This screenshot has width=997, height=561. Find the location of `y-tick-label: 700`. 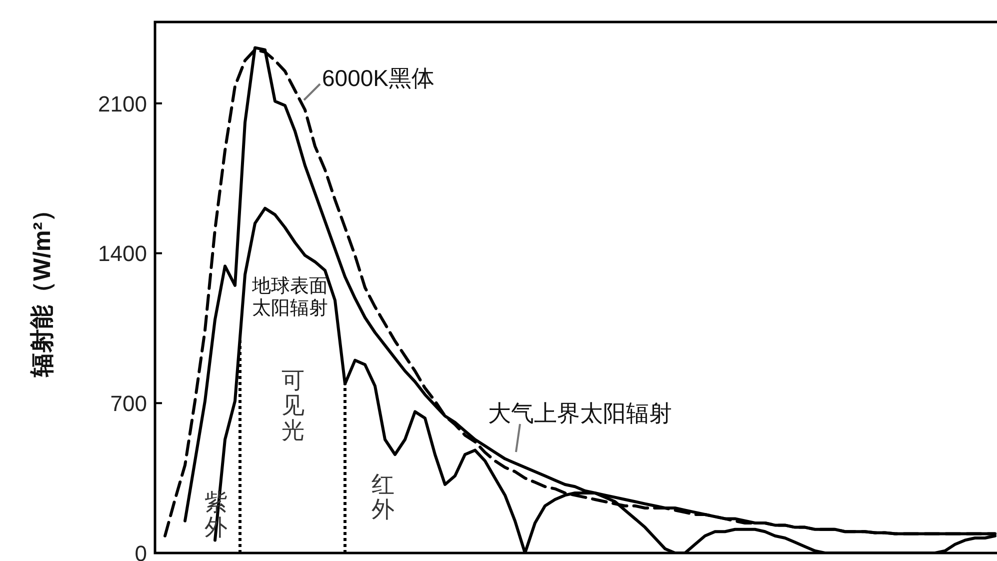

y-tick-label: 700 is located at coordinates (128, 403).